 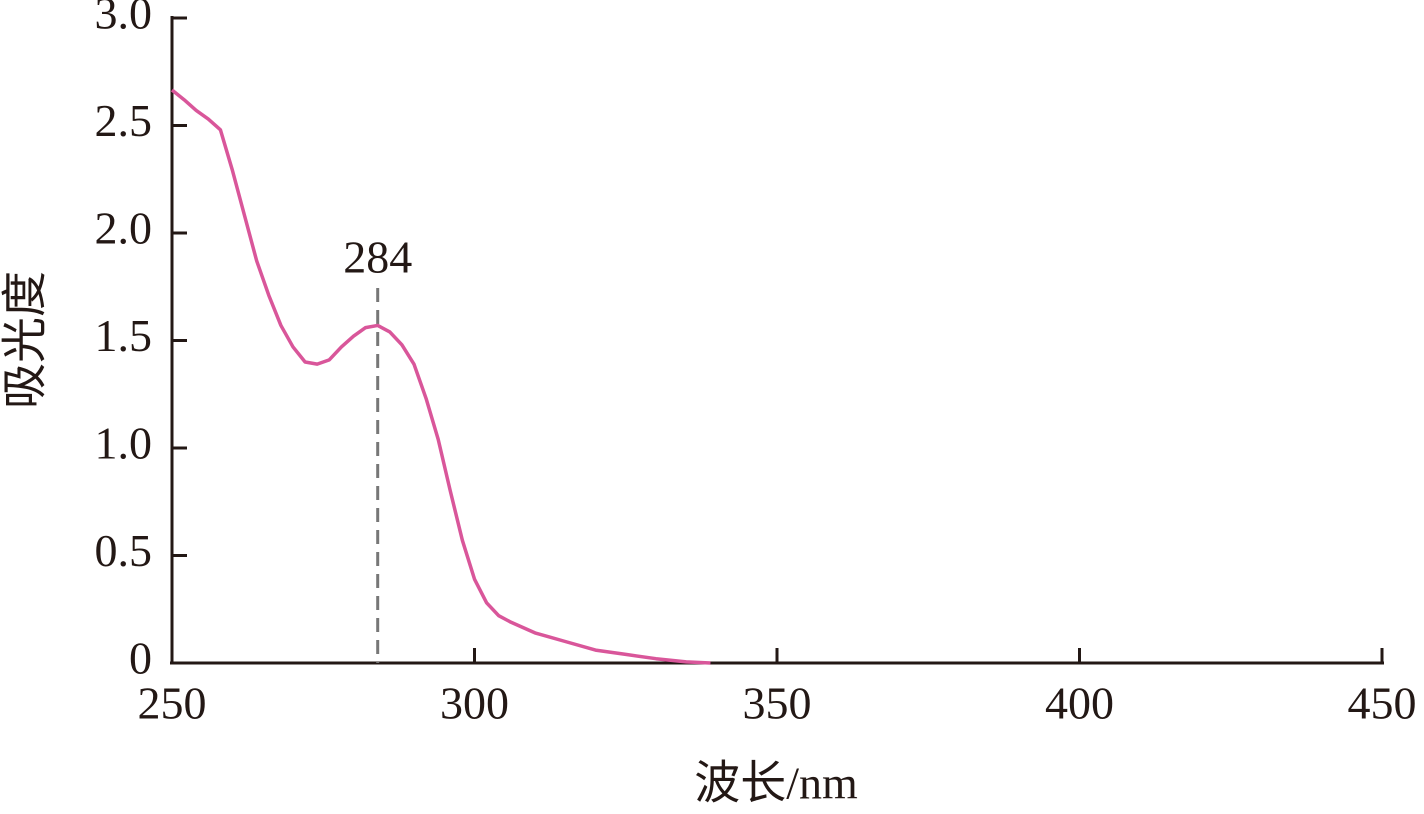 What do you see at coordinates (1382, 703) in the screenshot?
I see `x-tick-label: 450` at bounding box center [1382, 703].